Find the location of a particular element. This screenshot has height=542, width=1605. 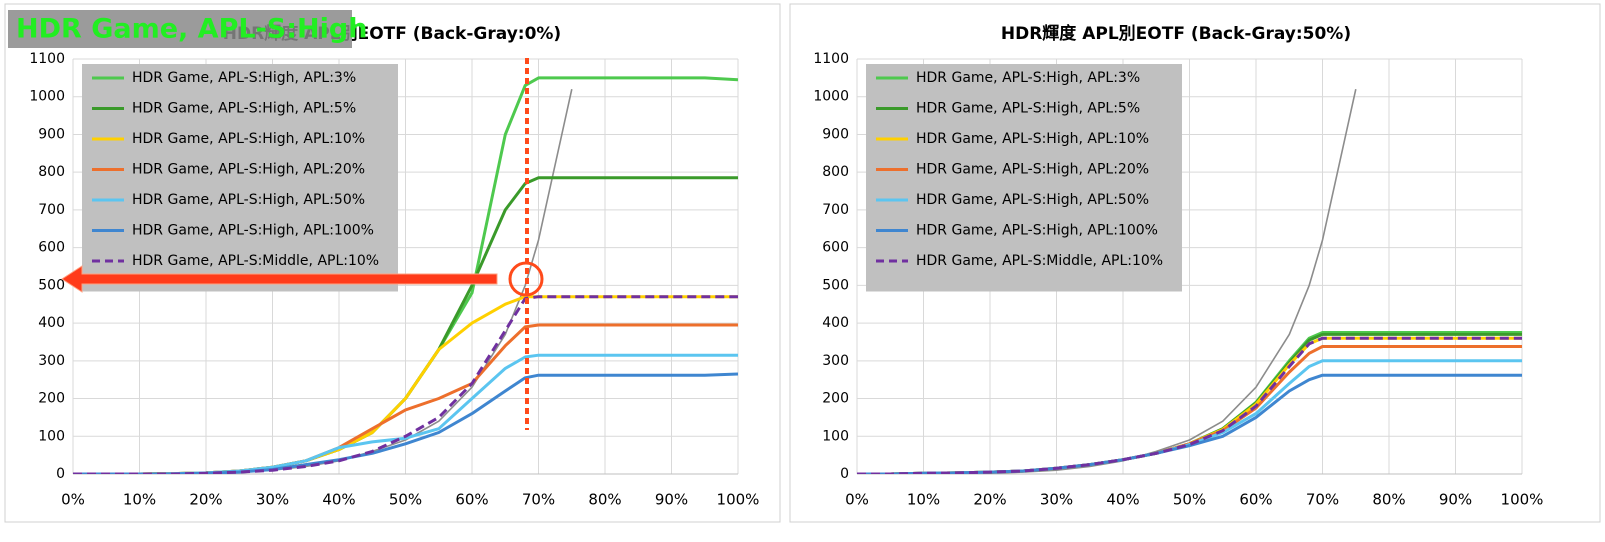

arrow is located at coordinates (279, 279).